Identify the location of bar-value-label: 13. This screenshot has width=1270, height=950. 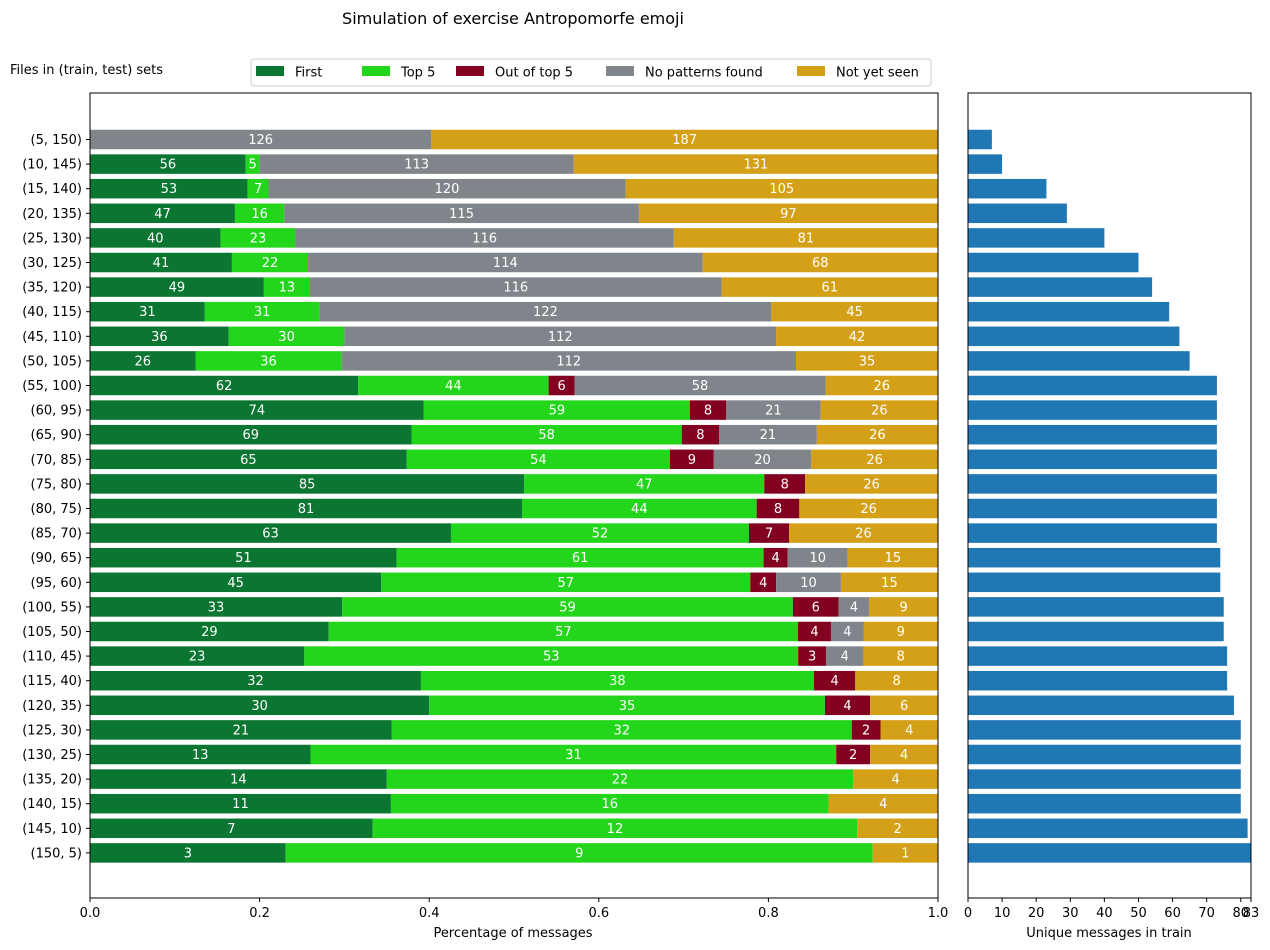
(287, 288).